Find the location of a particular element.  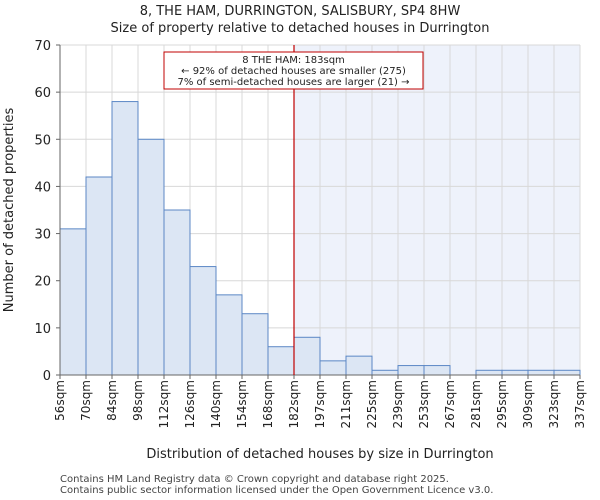

y-tick-label: 0 is located at coordinates (47, 376).